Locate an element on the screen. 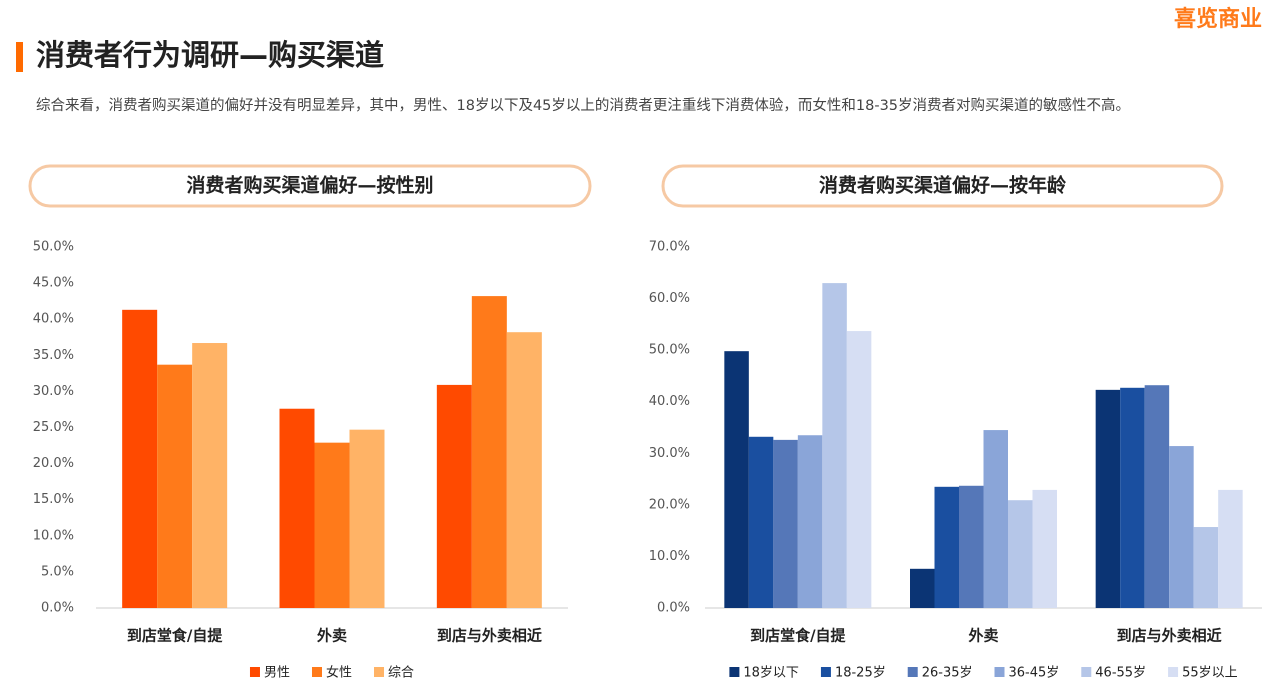  legend-label: 男性 is located at coordinates (277, 673).